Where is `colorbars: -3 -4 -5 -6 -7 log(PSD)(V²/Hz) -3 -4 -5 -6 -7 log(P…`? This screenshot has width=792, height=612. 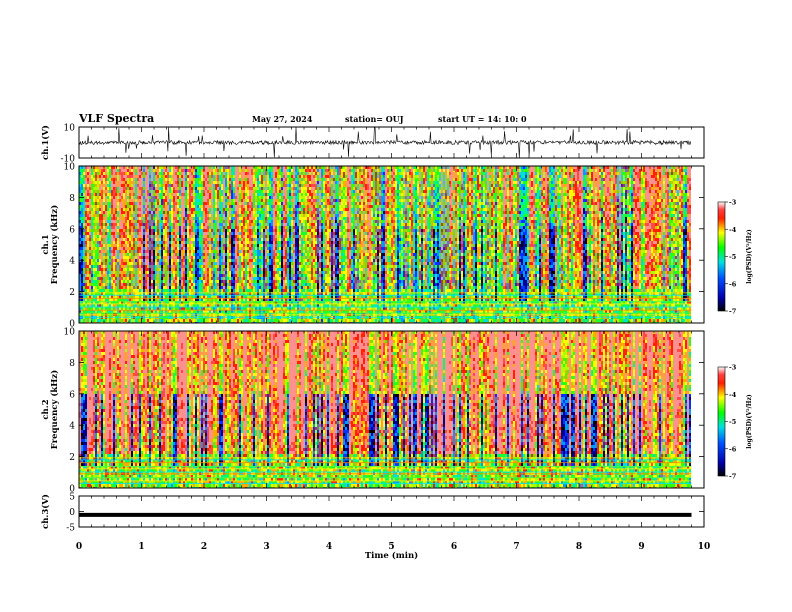
colorbars: -3 -4 -5 -6 -7 log(PSD)(V²/Hz) -3 -4 -5 -6 -7 log(P… is located at coordinates (735, 340).